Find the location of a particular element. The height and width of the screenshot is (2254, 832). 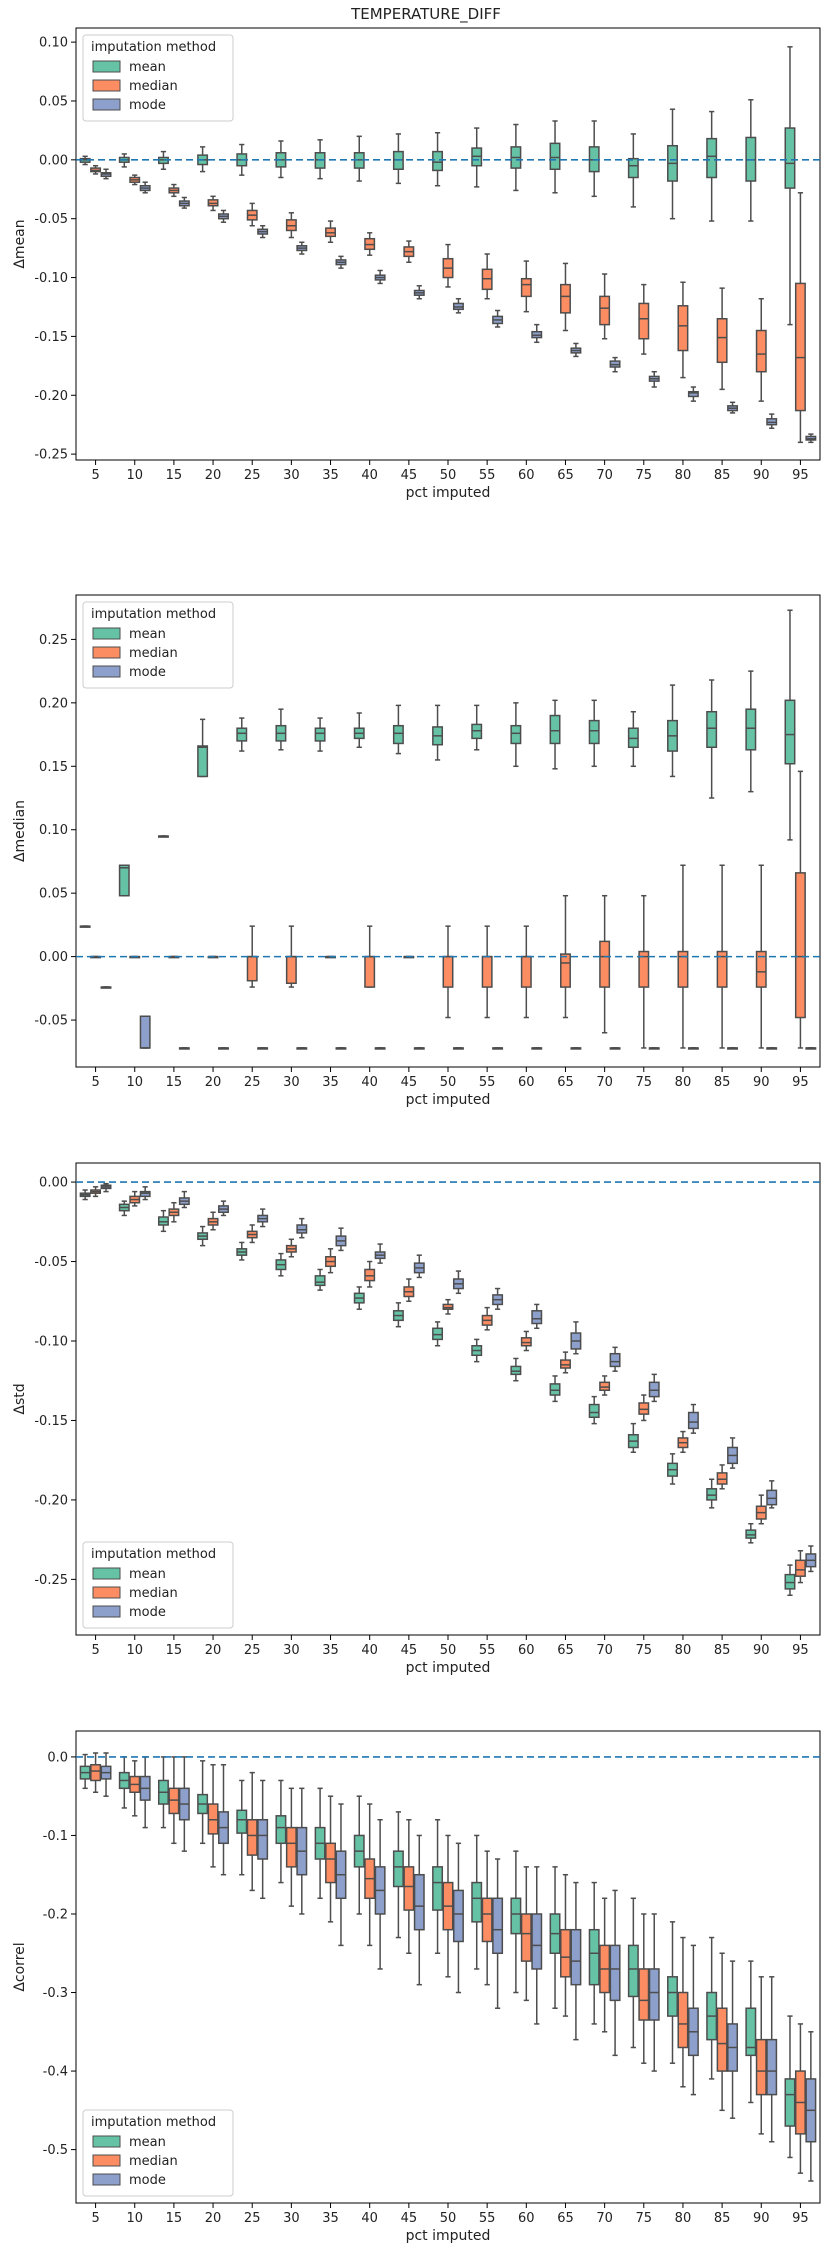

y-tick-label: -0.05 is located at coordinates (51, 1021).